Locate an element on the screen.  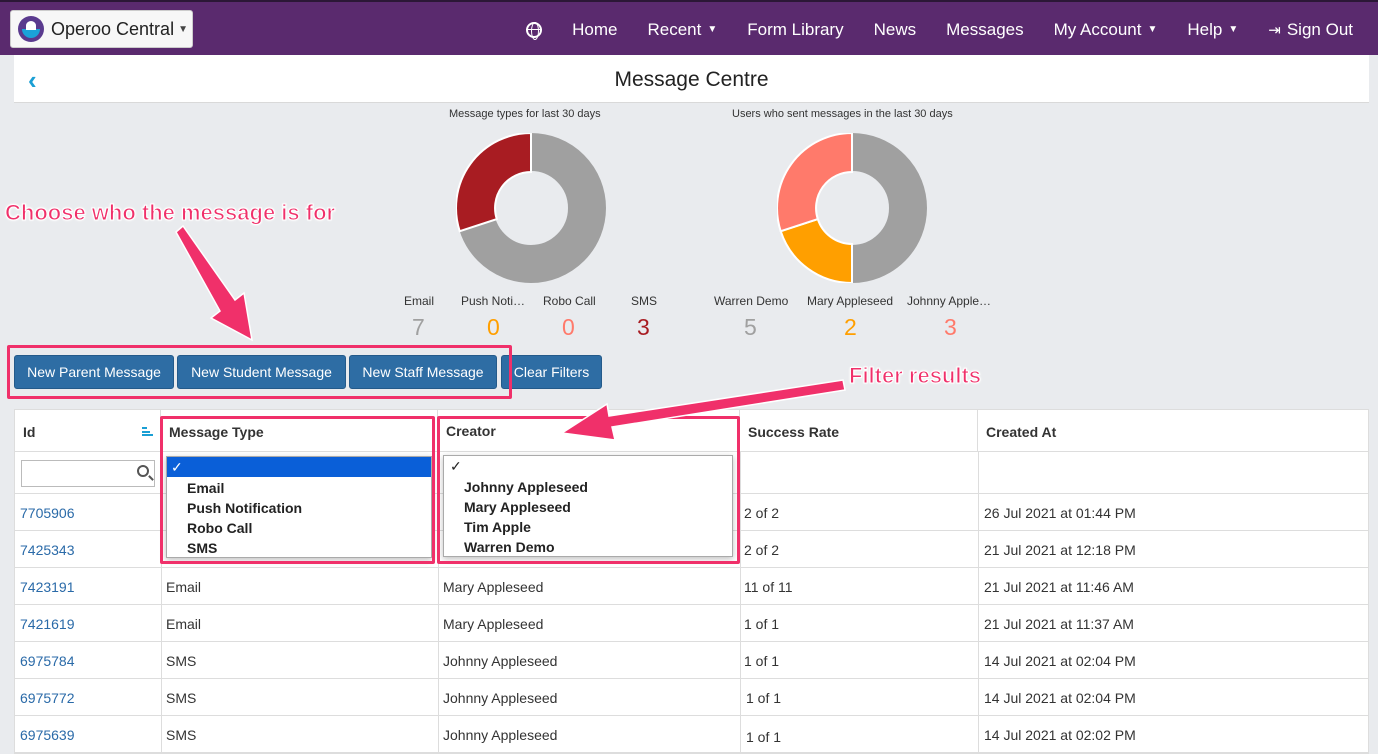
operoo-logo-icon is located at coordinates (31, 29).